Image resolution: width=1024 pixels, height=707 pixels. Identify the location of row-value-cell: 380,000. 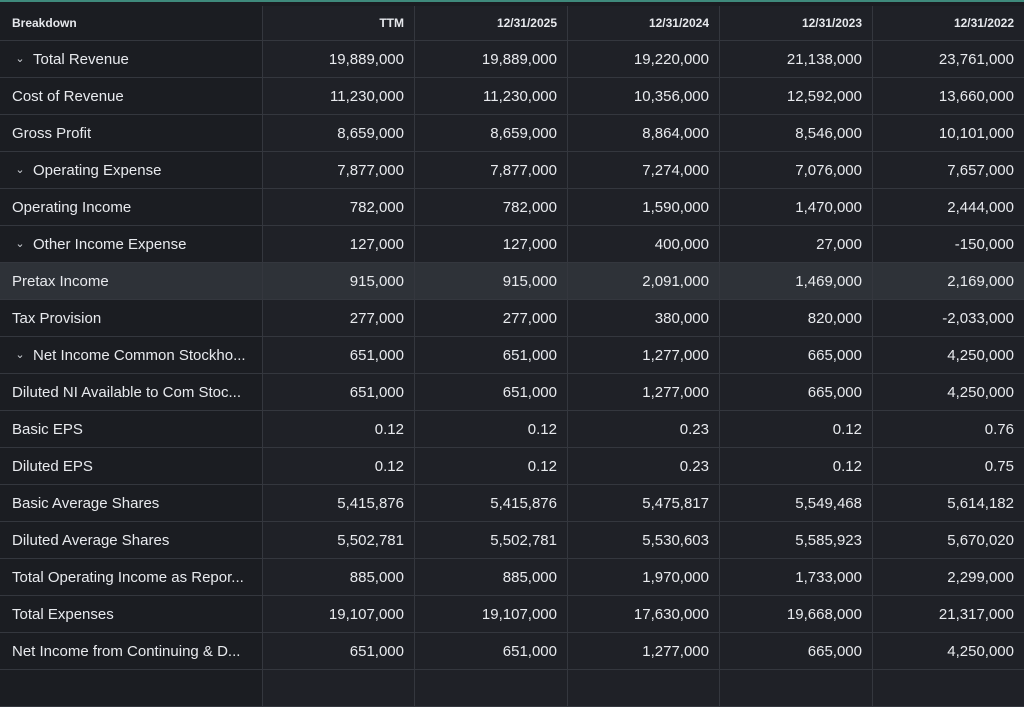
(643, 318).